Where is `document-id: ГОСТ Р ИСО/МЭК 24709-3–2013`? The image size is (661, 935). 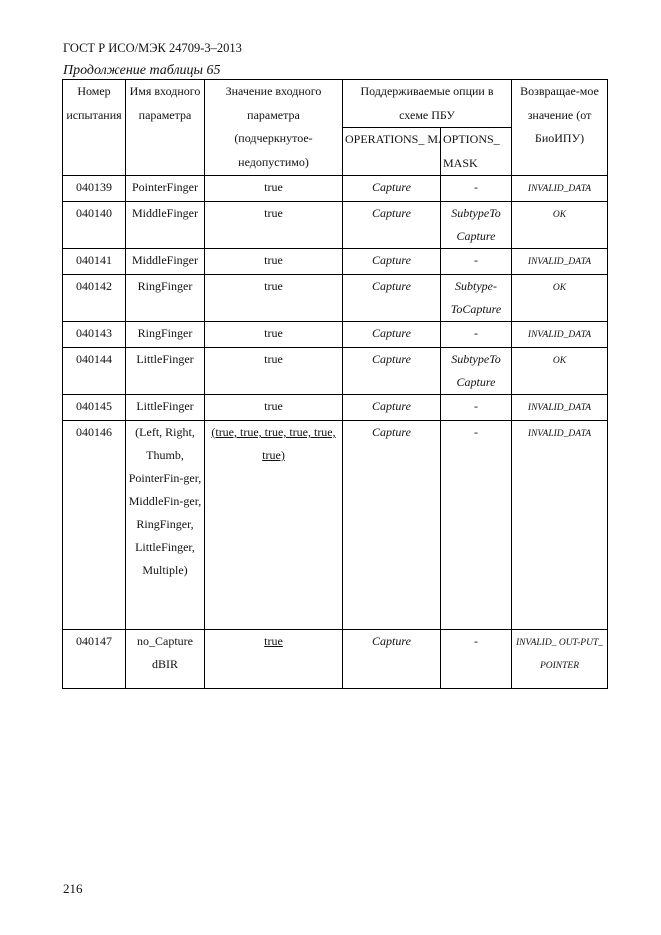 document-id: ГОСТ Р ИСО/МЭК 24709-3–2013 is located at coordinates (152, 48).